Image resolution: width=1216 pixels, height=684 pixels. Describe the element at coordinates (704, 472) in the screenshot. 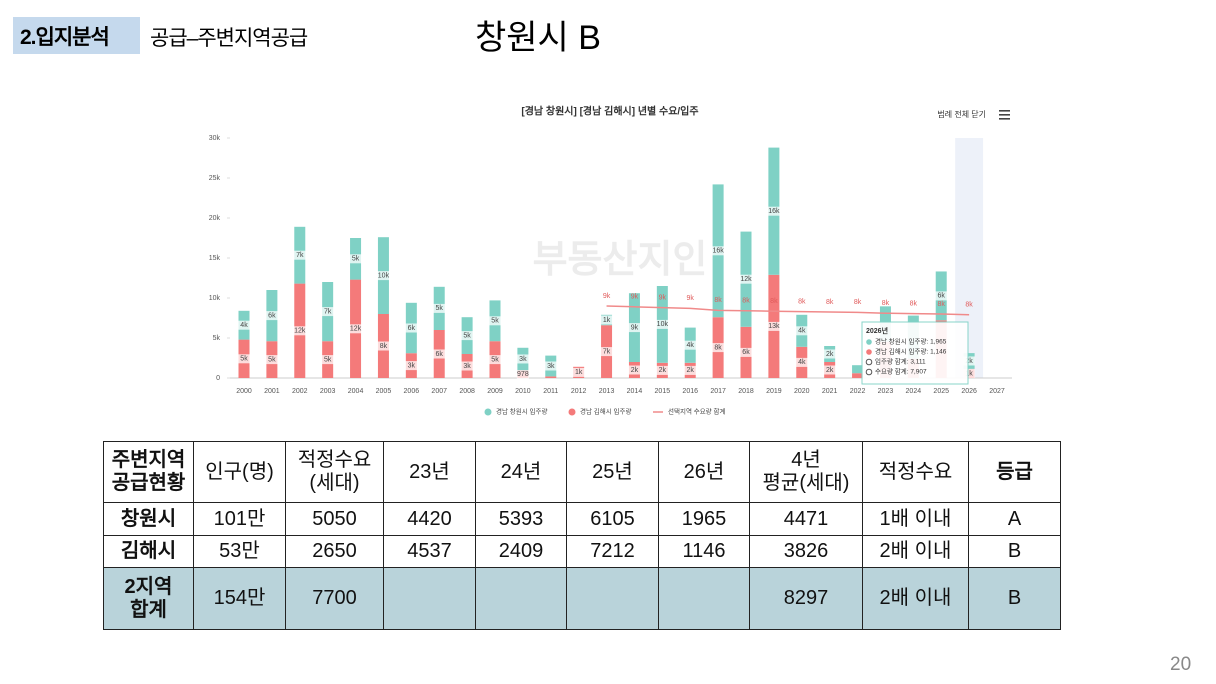

I see `table-cell: 26년` at that location.